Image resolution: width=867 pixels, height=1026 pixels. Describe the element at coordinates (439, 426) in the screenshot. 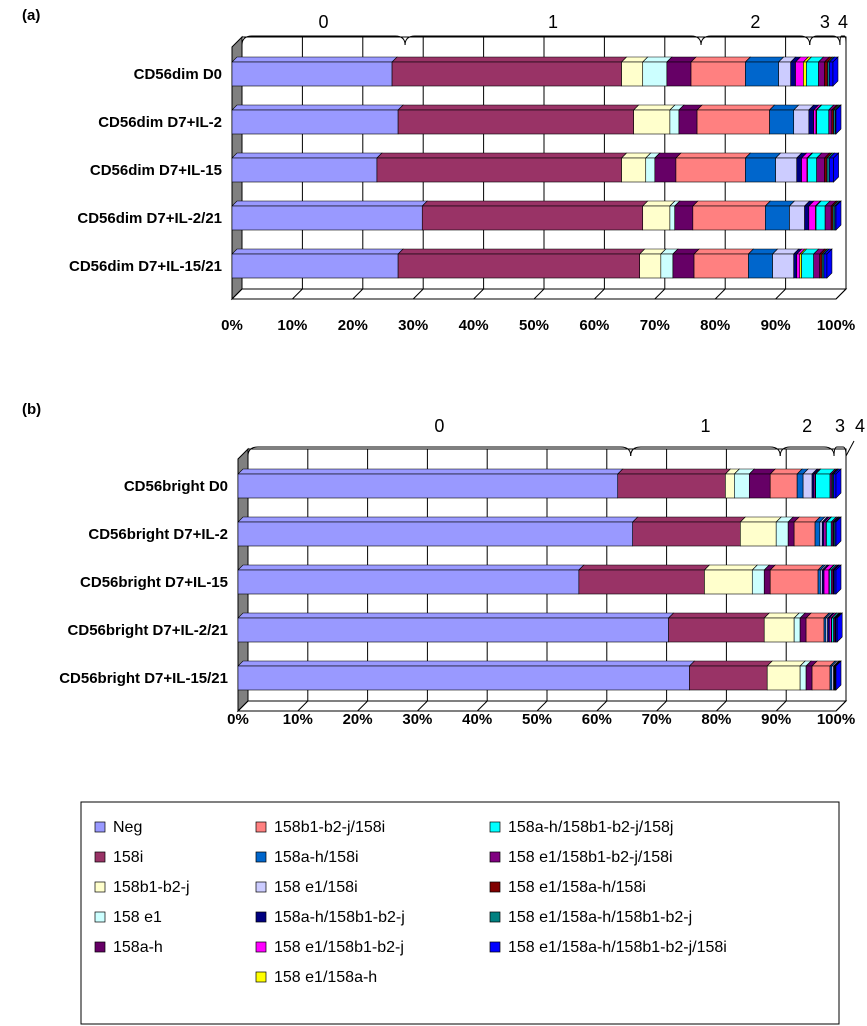

I see `group-label: 0` at that location.